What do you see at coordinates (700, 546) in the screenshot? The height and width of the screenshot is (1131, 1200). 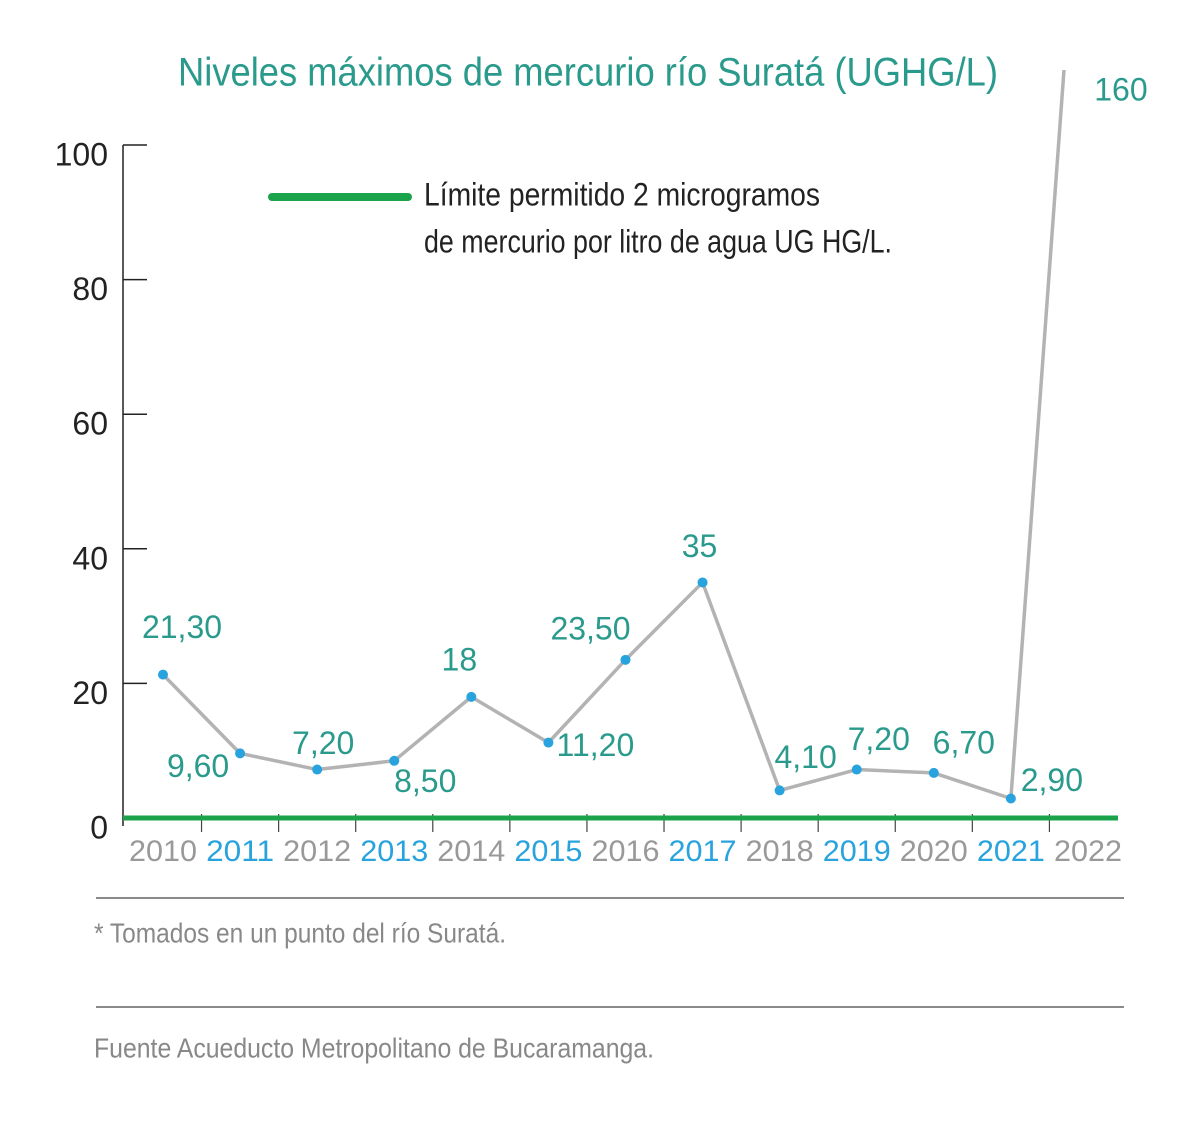 I see `data-label: 35` at bounding box center [700, 546].